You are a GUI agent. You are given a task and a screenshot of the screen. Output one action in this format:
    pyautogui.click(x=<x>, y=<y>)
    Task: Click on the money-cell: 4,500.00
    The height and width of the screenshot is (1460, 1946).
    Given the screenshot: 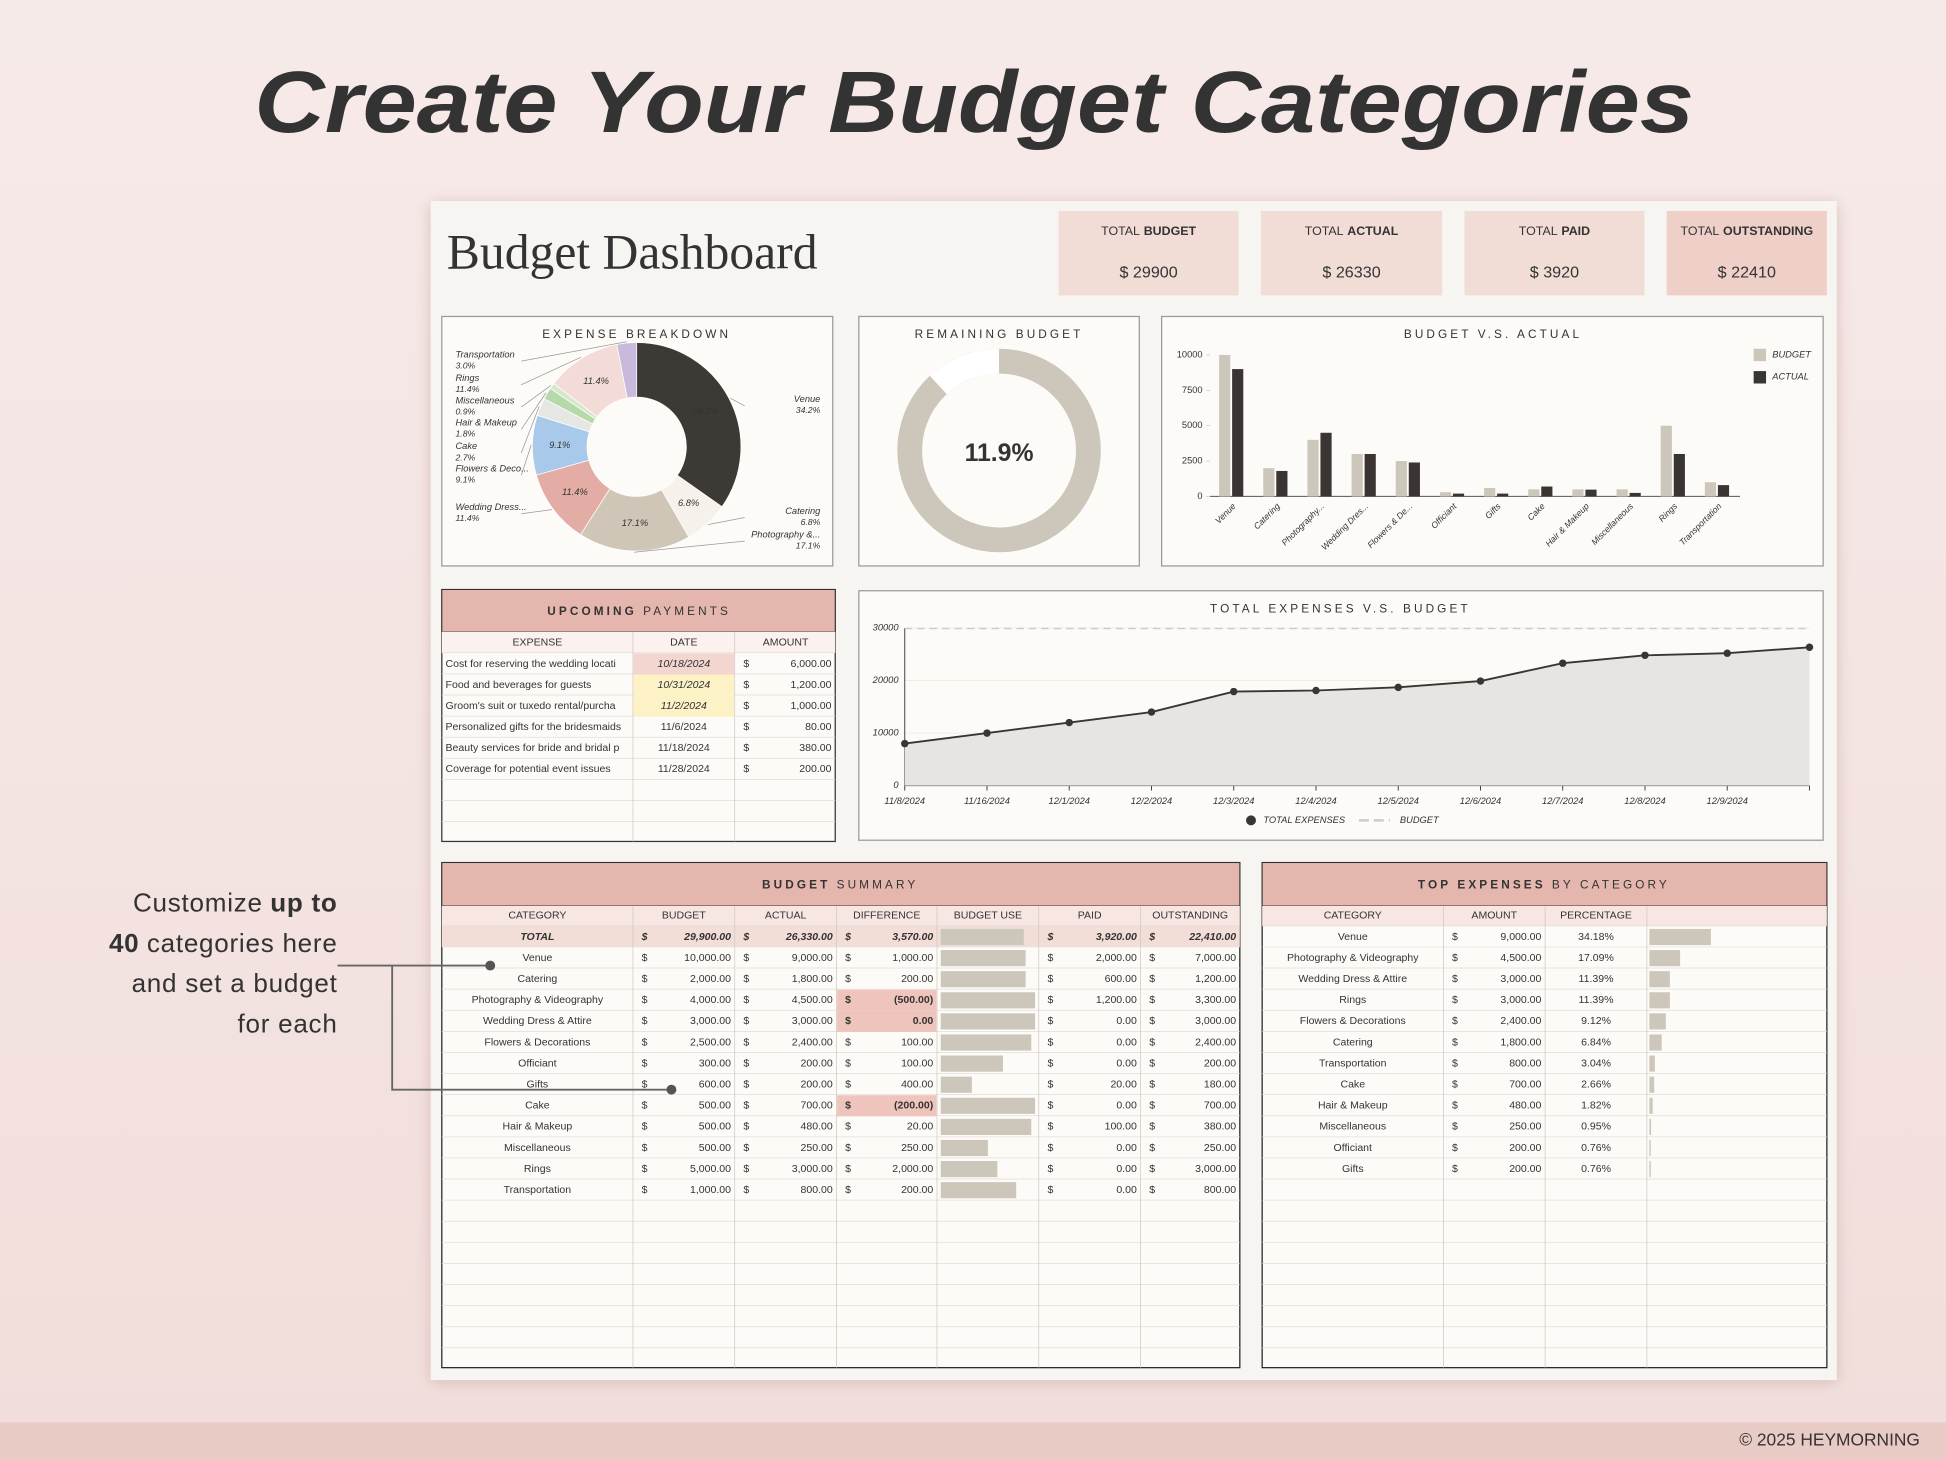 What is the action you would take?
    pyautogui.click(x=1520, y=958)
    